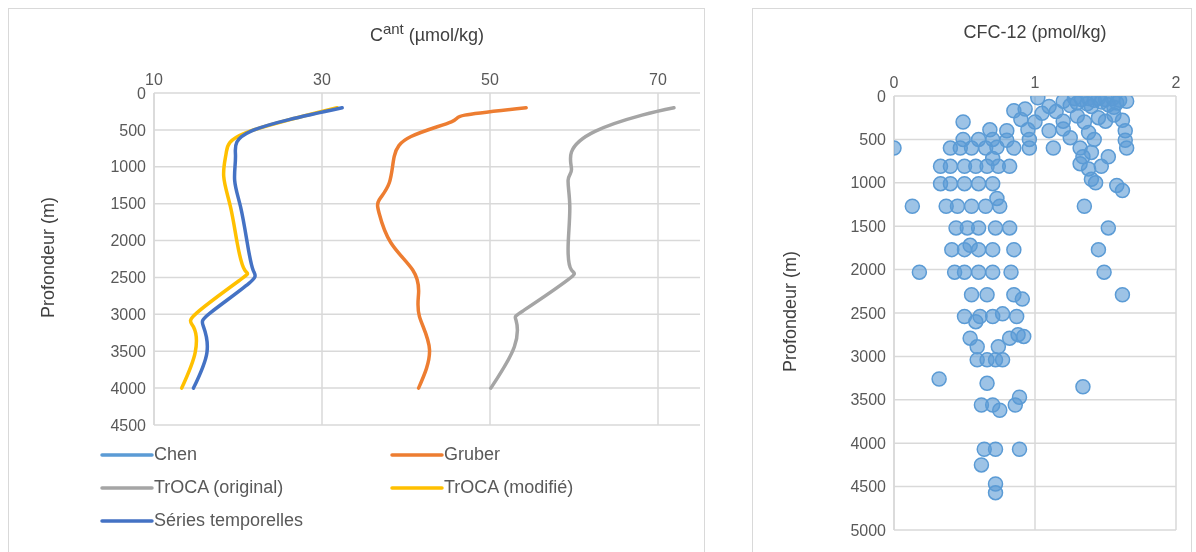 This screenshot has height=552, width=1196. I want to click on x-tick-label: 30, so click(322, 79).